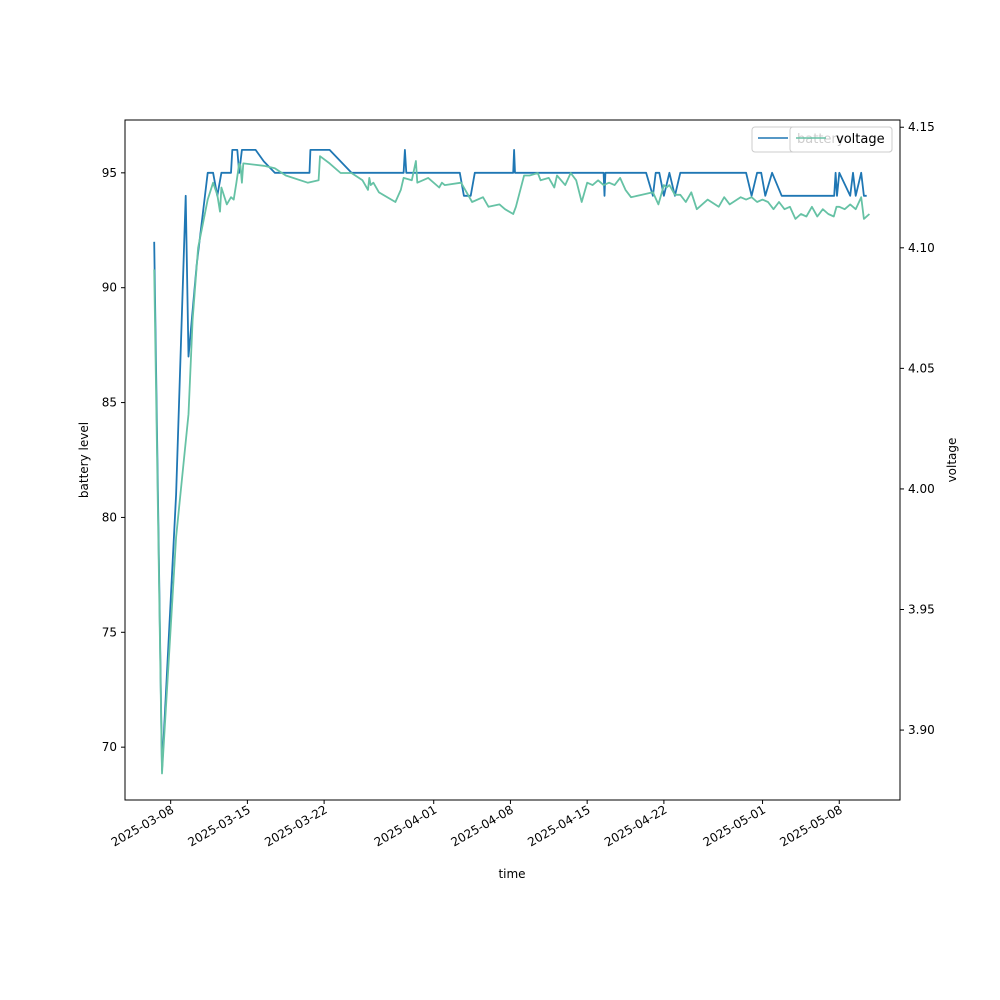 The width and height of the screenshot is (1000, 1000). Describe the element at coordinates (109, 288) in the screenshot. I see `y-left-tick-label: 90` at that location.